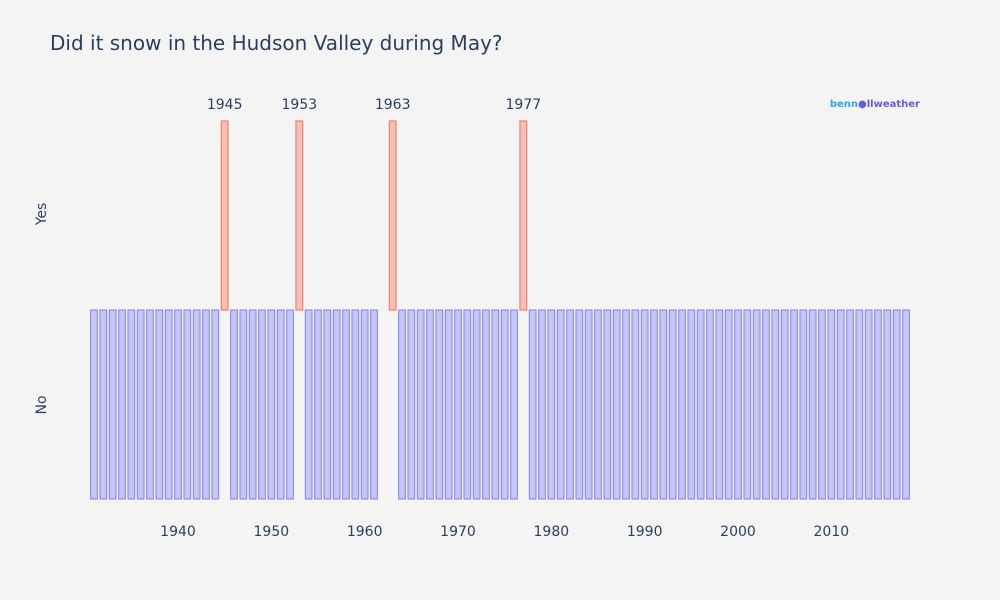 This screenshot has width=1000, height=600. What do you see at coordinates (896, 404) in the screenshot?
I see `bar-no-2017` at bounding box center [896, 404].